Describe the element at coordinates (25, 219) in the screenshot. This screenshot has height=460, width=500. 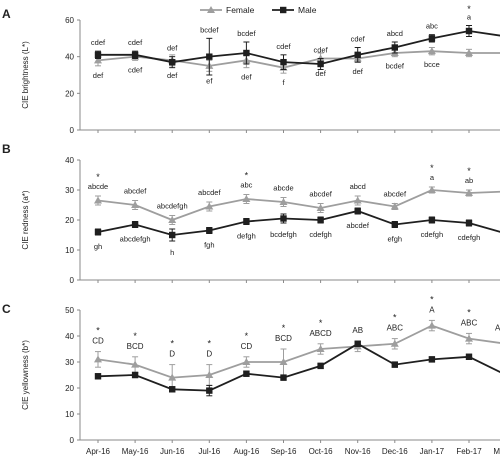
I see `y-axis-label: CIE redness (a*)` at that location.